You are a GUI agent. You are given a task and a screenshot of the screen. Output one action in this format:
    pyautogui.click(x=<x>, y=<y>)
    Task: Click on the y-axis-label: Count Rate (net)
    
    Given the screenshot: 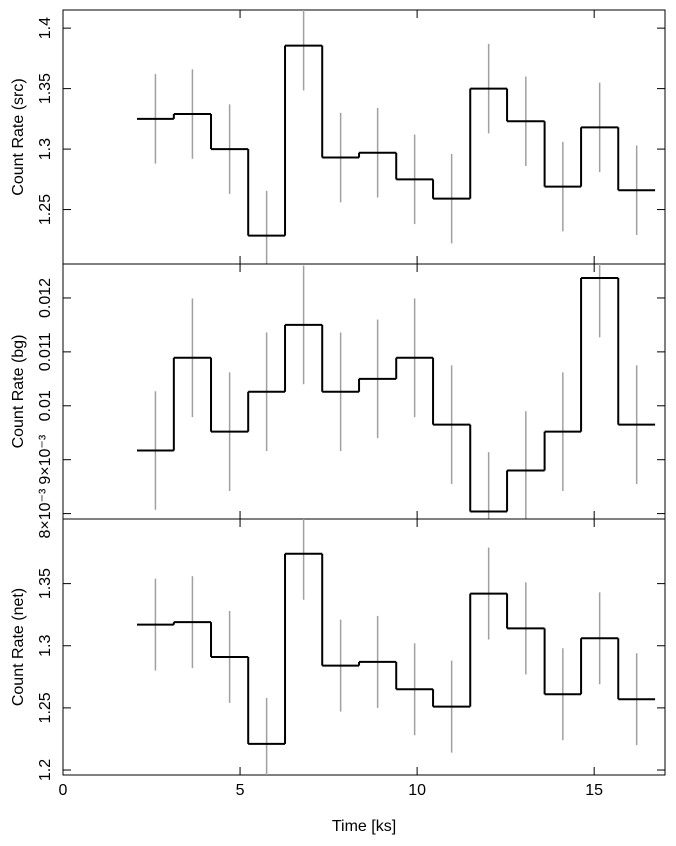 What is the action you would take?
    pyautogui.click(x=18, y=647)
    